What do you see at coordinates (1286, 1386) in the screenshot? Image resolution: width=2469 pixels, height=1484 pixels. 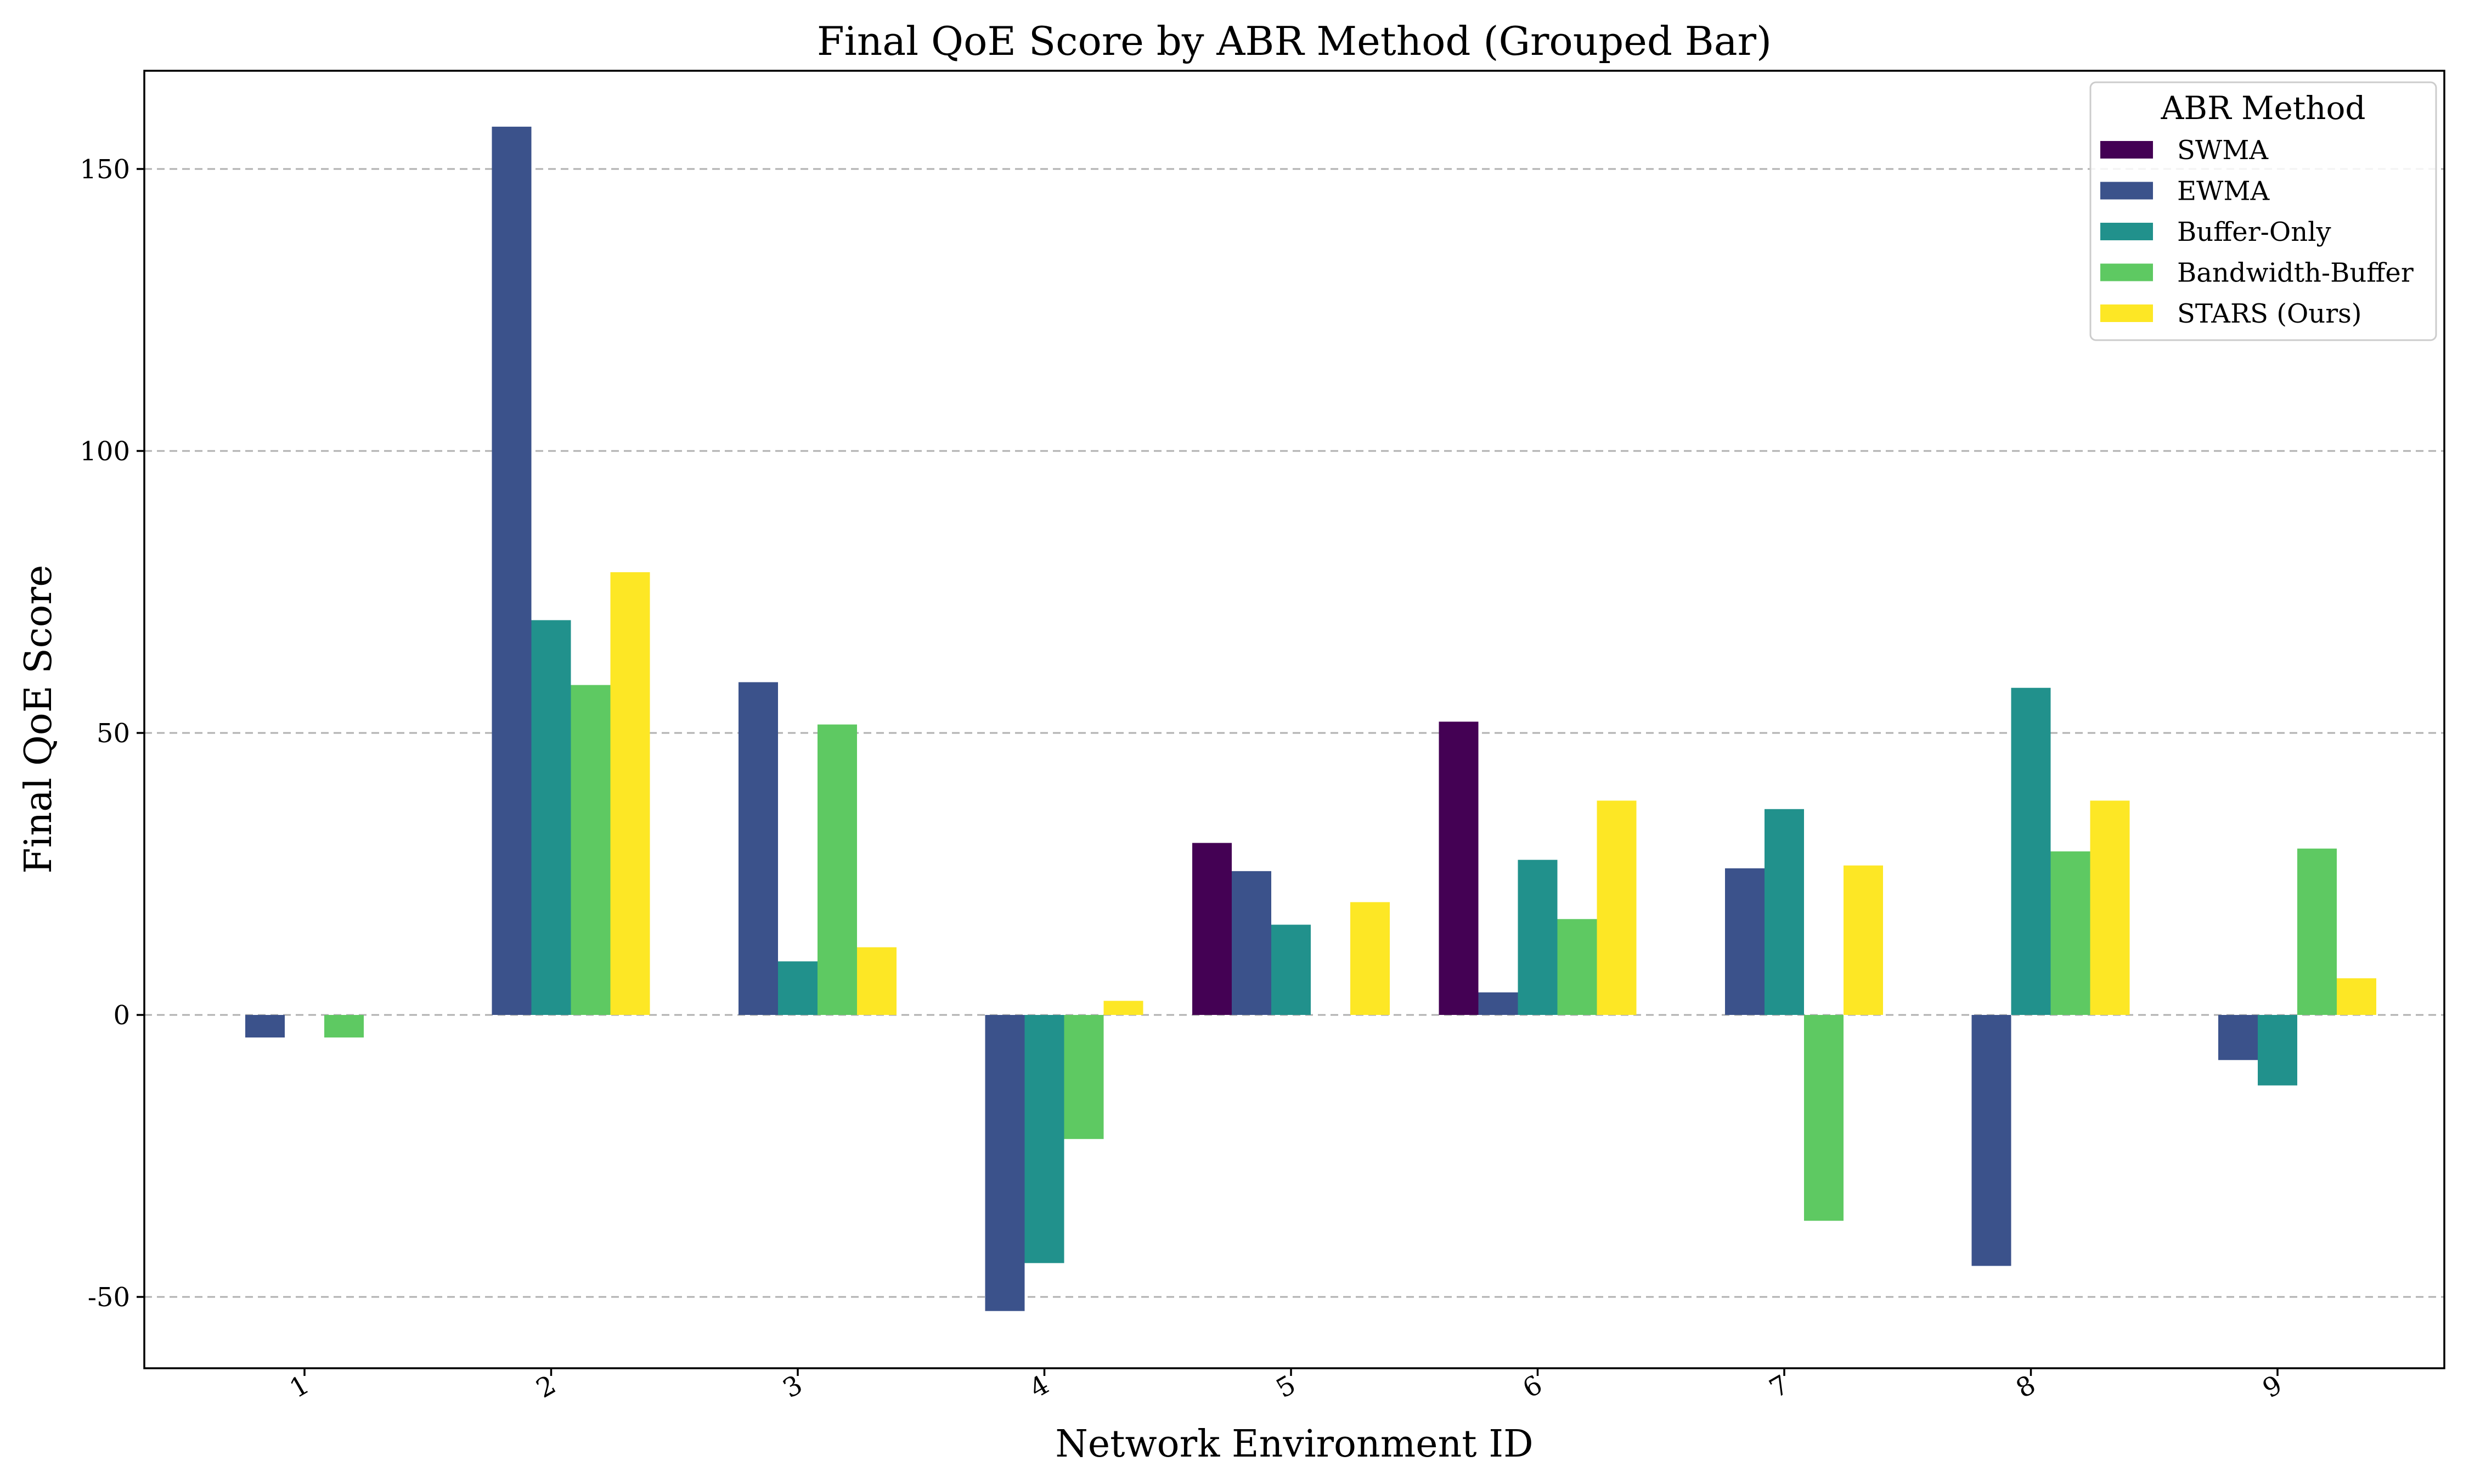 I see `x-tick-label: 5` at bounding box center [1286, 1386].